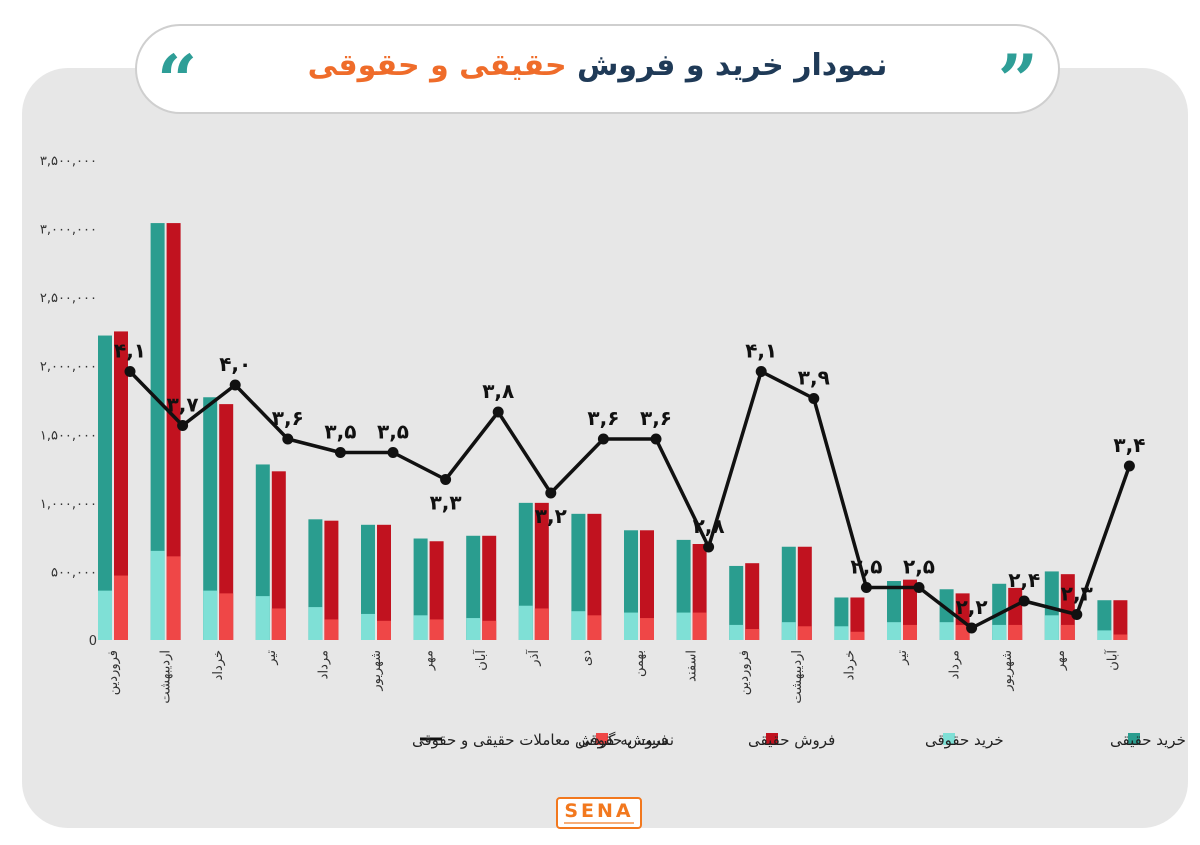  What do you see at coordinates (235, 364) in the screenshot?
I see `ratio-label: ۴,۰` at bounding box center [235, 364].